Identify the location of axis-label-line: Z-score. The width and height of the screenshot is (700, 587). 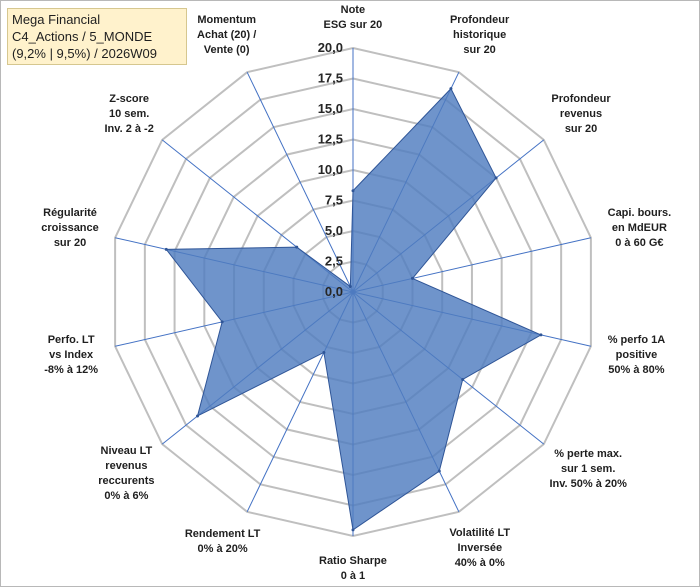
(129, 99).